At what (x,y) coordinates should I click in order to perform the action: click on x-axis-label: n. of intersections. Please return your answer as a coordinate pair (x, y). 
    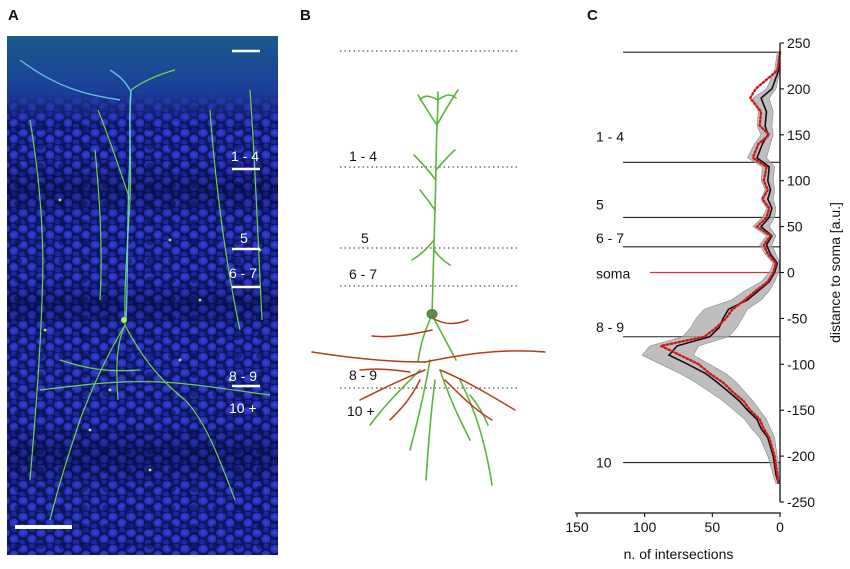
    Looking at the image, I should click on (679, 554).